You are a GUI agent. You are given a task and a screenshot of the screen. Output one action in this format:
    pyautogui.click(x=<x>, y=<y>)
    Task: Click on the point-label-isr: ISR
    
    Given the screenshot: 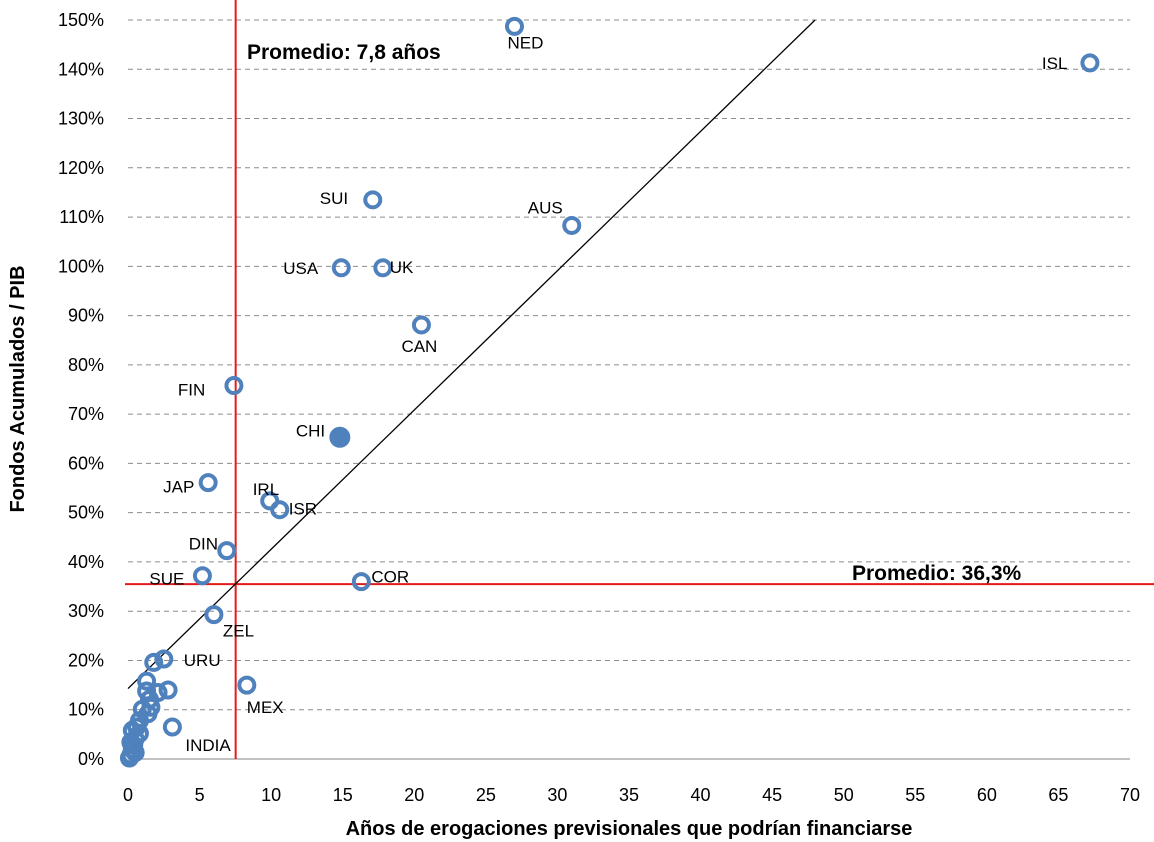 What is the action you would take?
    pyautogui.click(x=303, y=509)
    